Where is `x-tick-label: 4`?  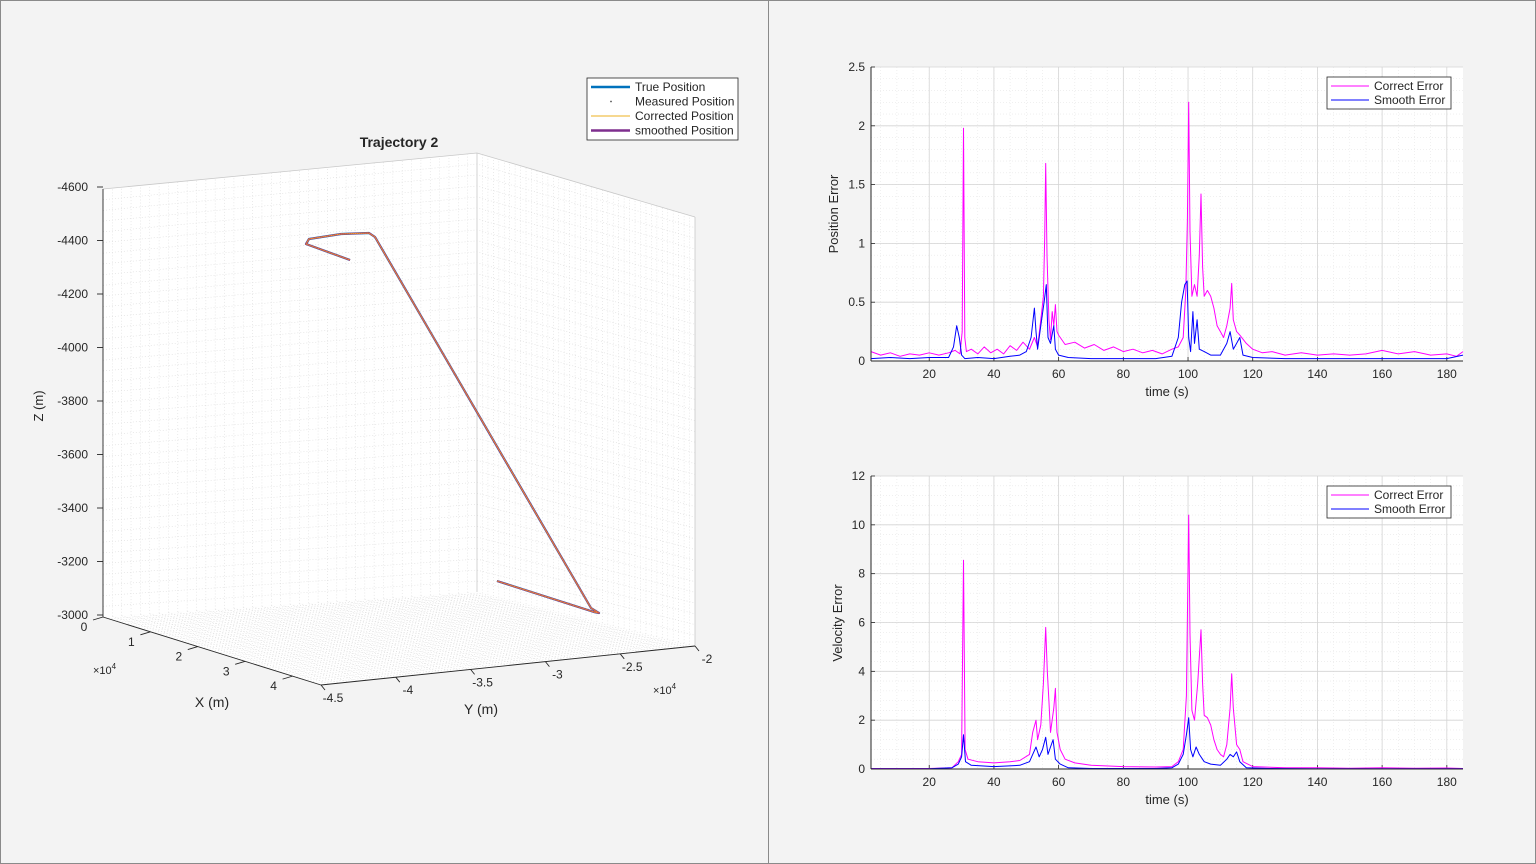
x-tick-label: 4 is located at coordinates (273, 686).